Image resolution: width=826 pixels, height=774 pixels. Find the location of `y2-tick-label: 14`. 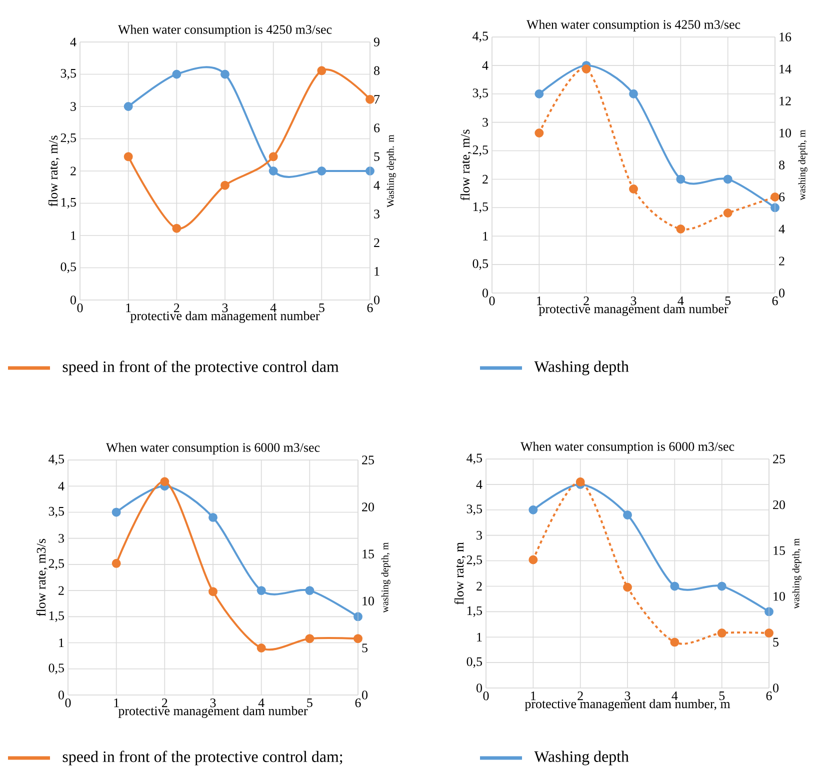

y2-tick-label: 14 is located at coordinates (786, 69).